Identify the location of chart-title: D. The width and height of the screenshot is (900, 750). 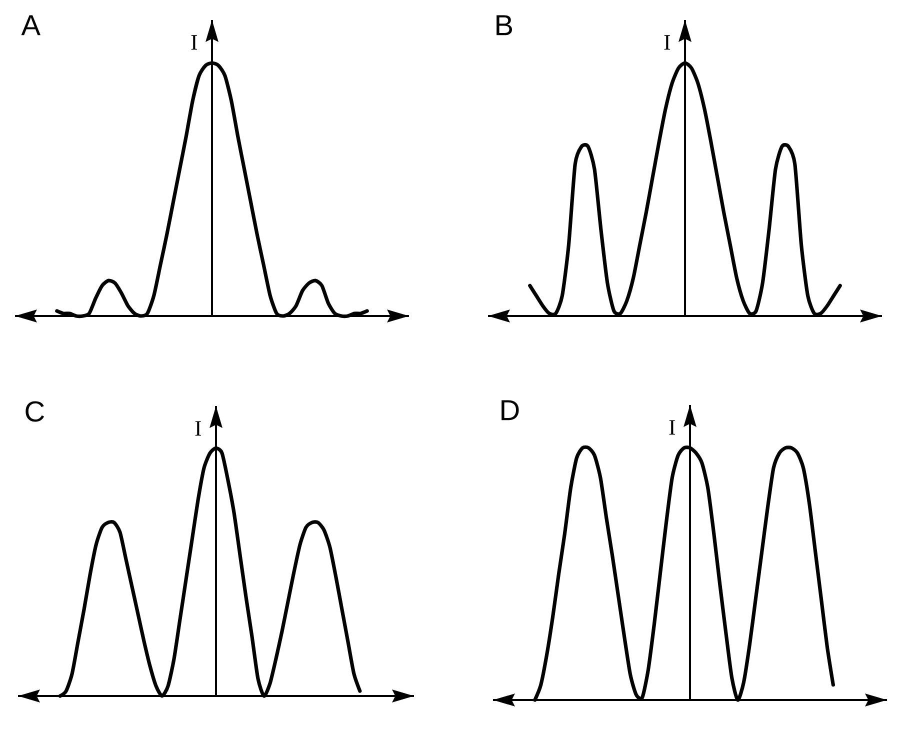
(510, 410).